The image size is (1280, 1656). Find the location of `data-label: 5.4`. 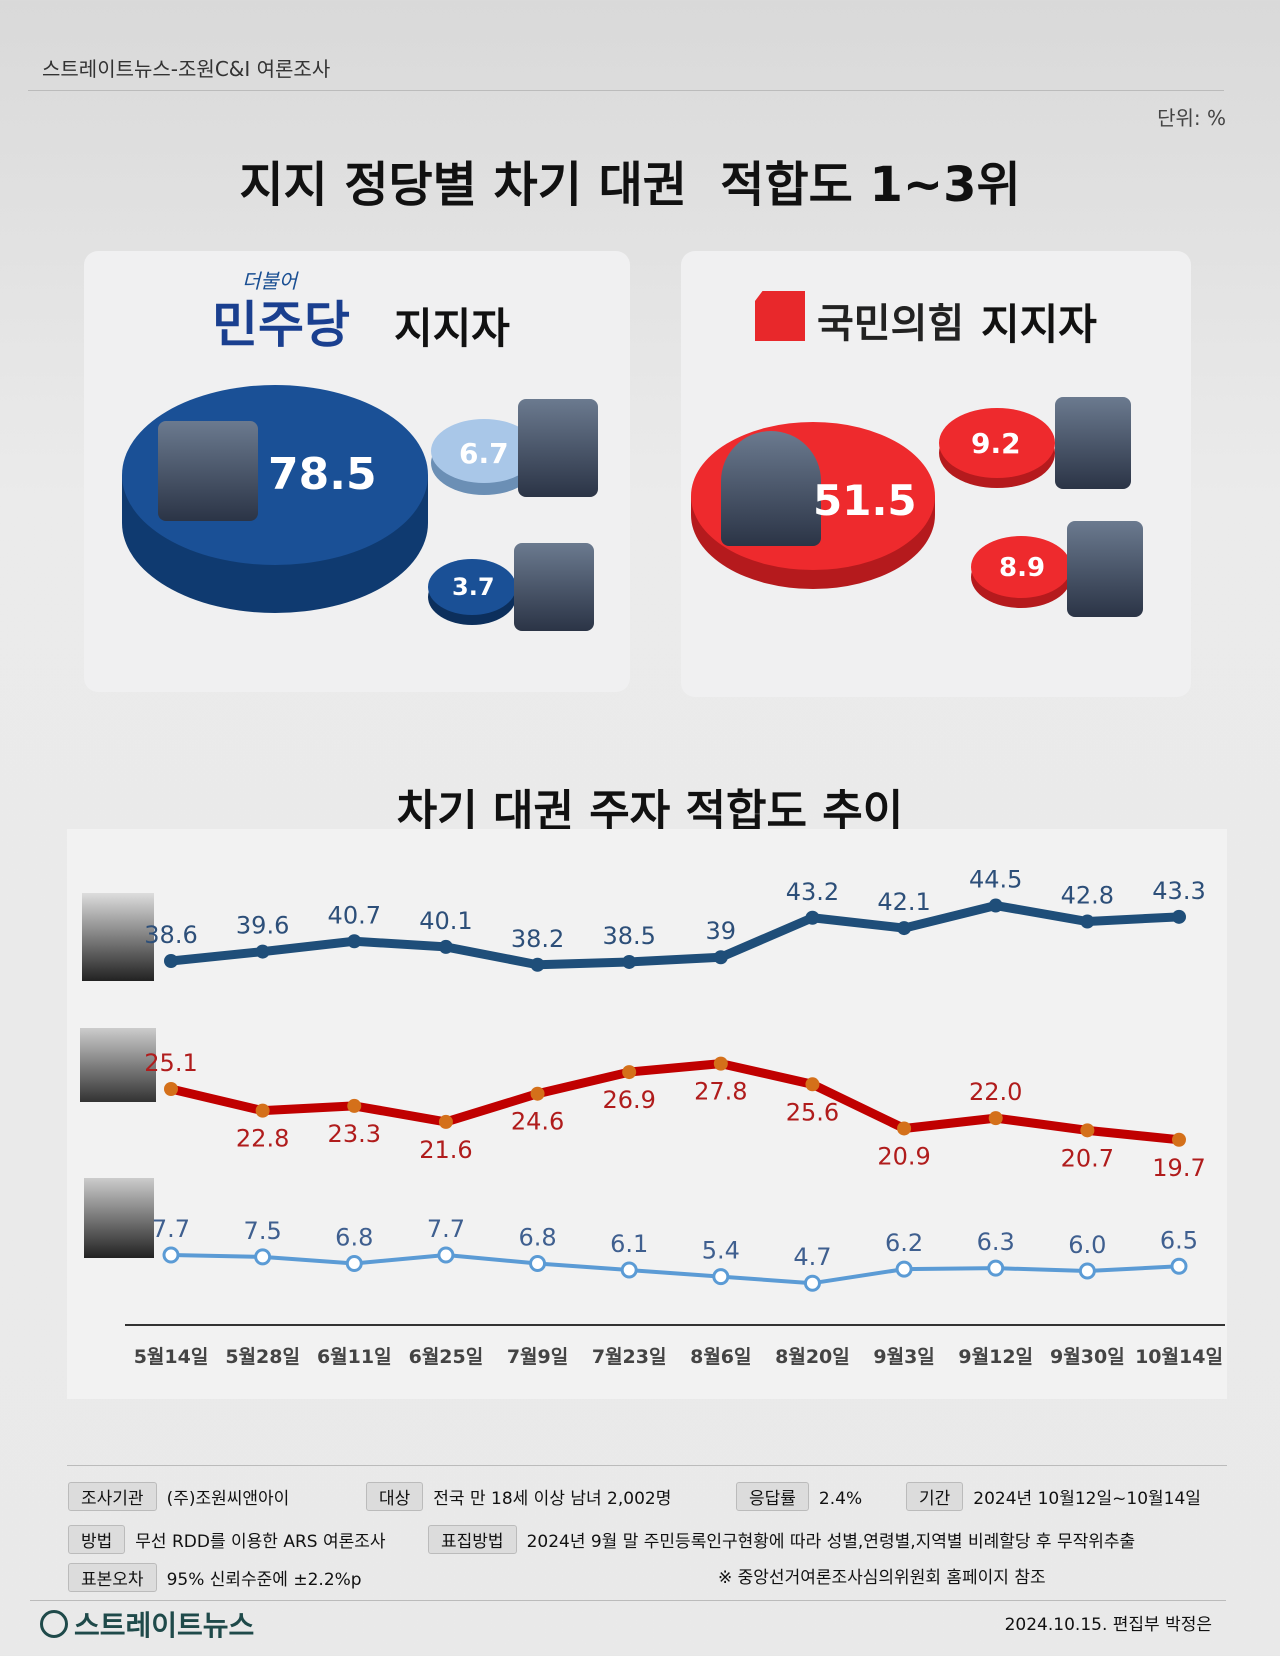

data-label: 5.4 is located at coordinates (721, 1251).